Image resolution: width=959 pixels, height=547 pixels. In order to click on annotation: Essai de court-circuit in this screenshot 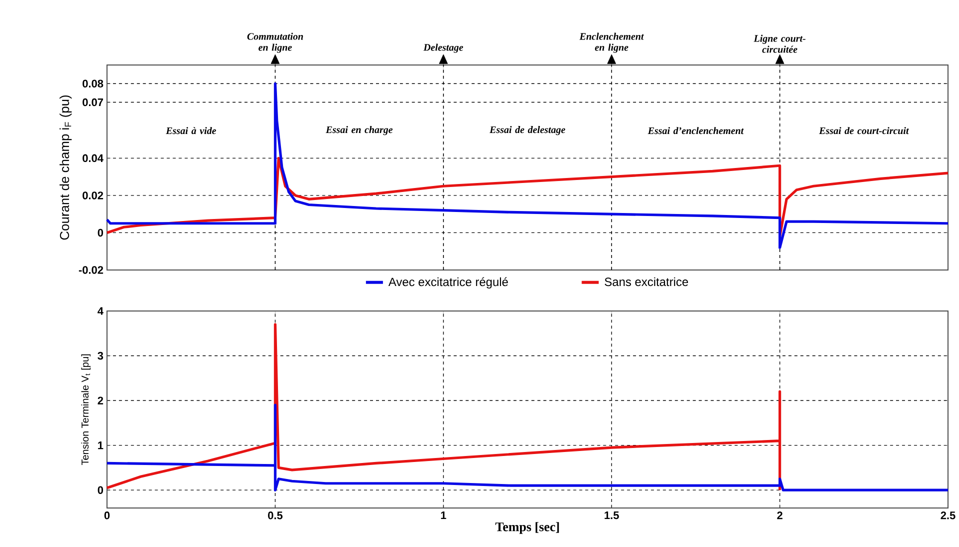, I will do `click(863, 130)`.